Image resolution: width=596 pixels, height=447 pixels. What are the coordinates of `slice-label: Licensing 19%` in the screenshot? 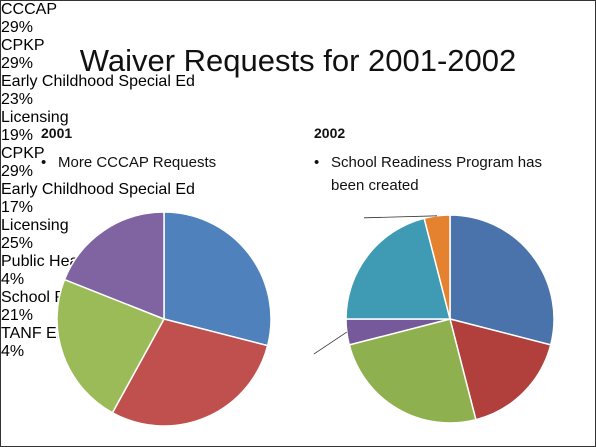 It's located at (298, 127).